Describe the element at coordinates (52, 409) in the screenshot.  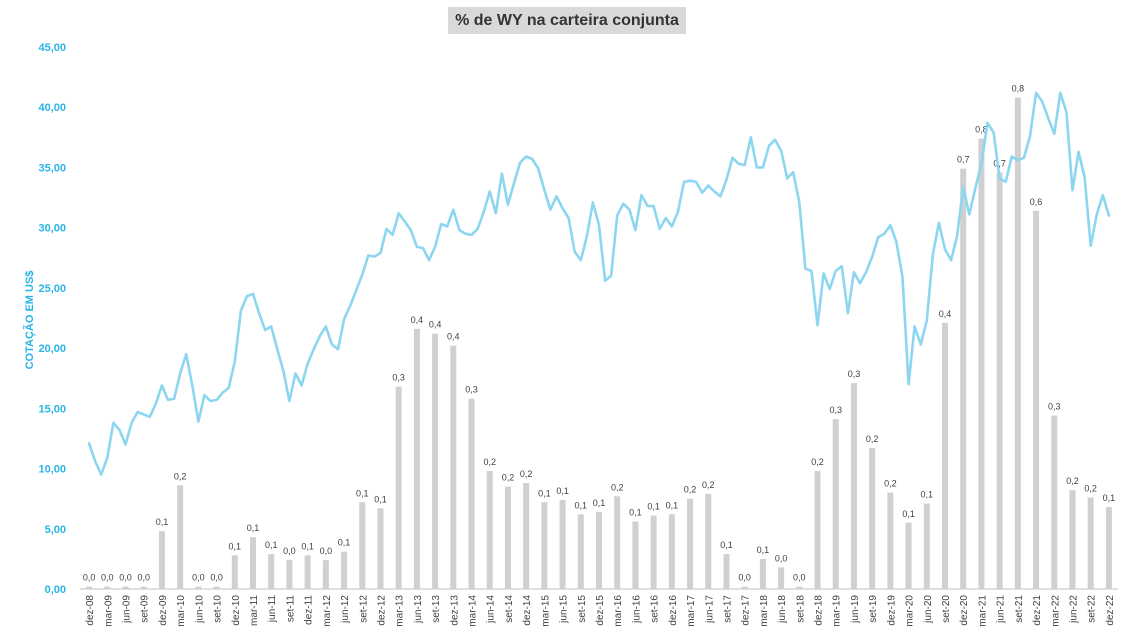
I see `y-tick-label: 15,00` at that location.